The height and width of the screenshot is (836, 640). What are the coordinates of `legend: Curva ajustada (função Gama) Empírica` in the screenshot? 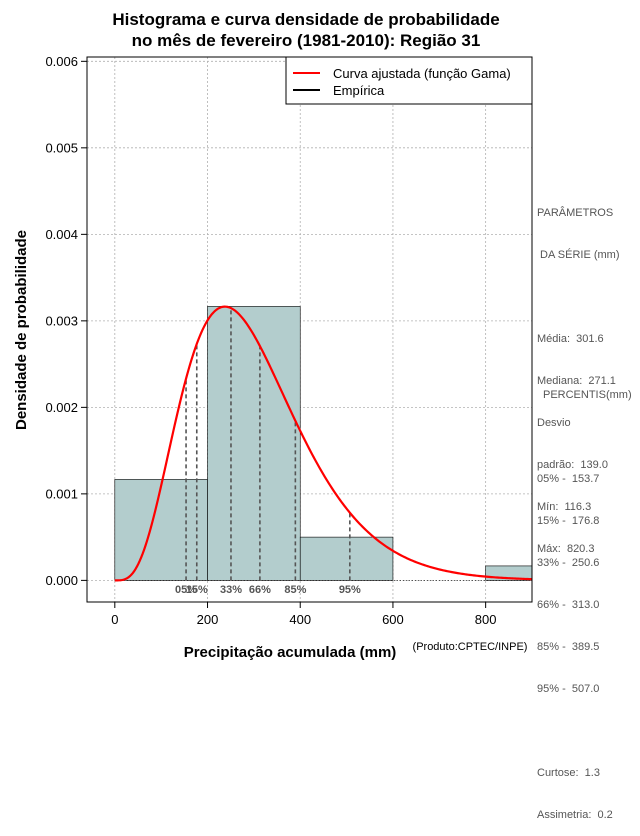 It's located at (409, 80).